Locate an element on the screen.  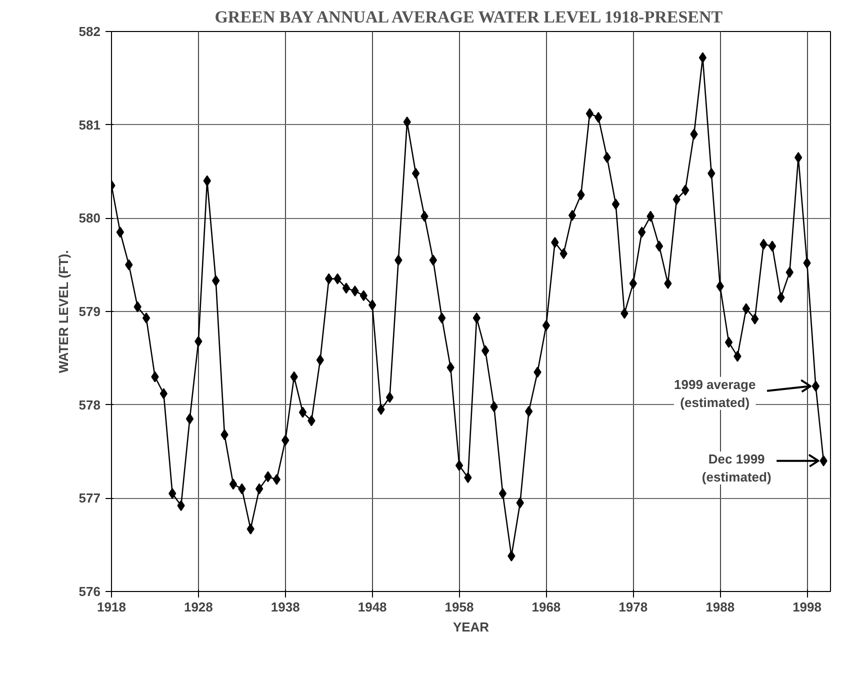
y-tick-label: 579 is located at coordinates (89, 311).